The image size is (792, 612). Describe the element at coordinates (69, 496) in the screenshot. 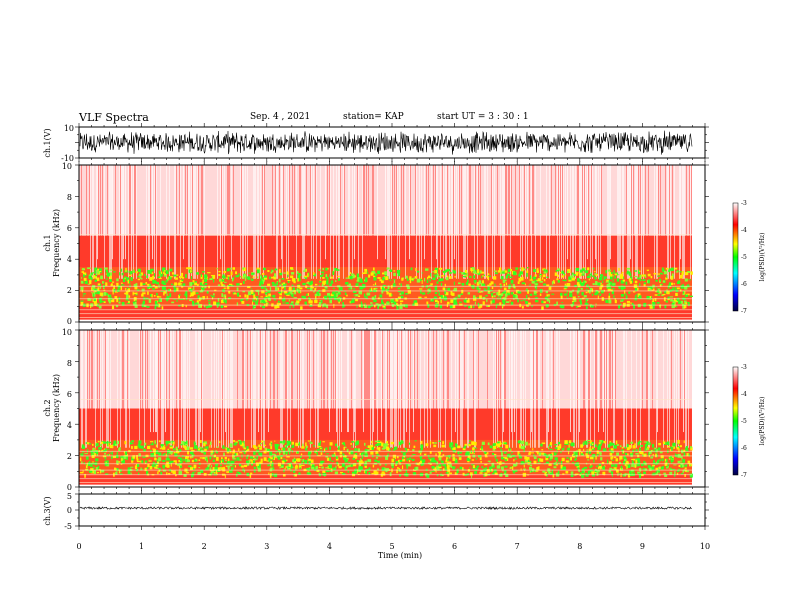

I see `ch3-ytick-5: 5` at that location.